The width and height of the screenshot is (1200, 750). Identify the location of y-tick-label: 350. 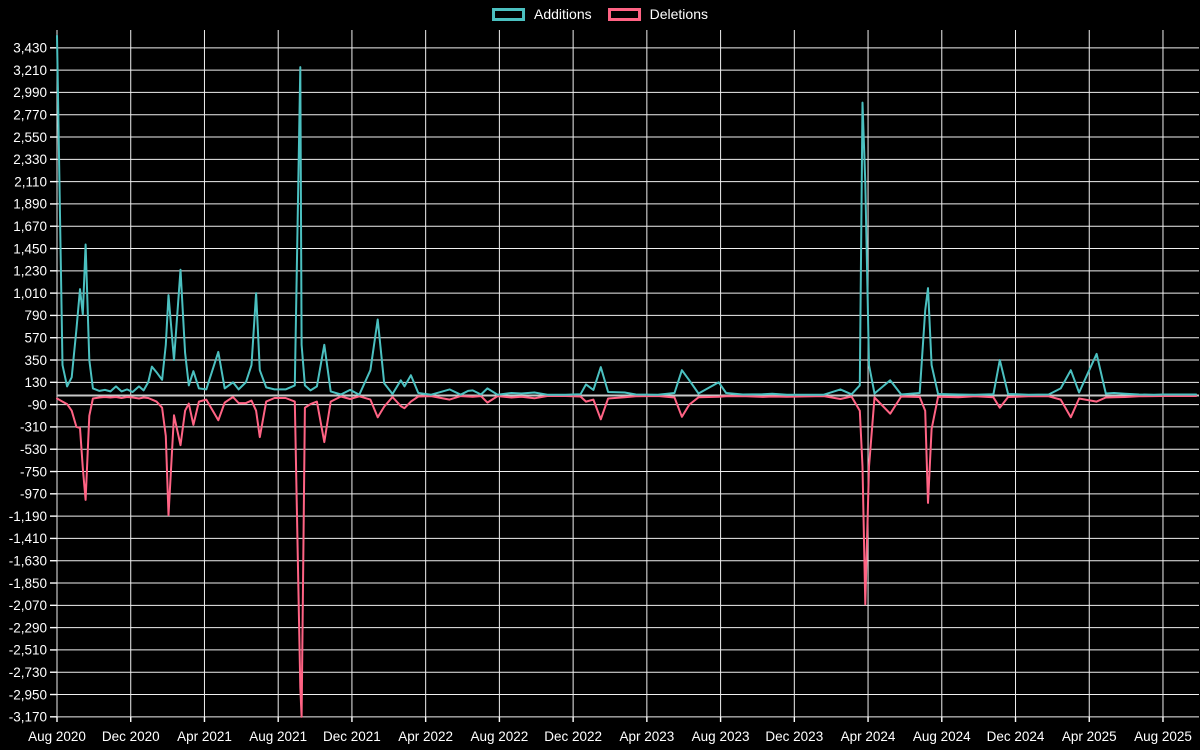
(35, 360).